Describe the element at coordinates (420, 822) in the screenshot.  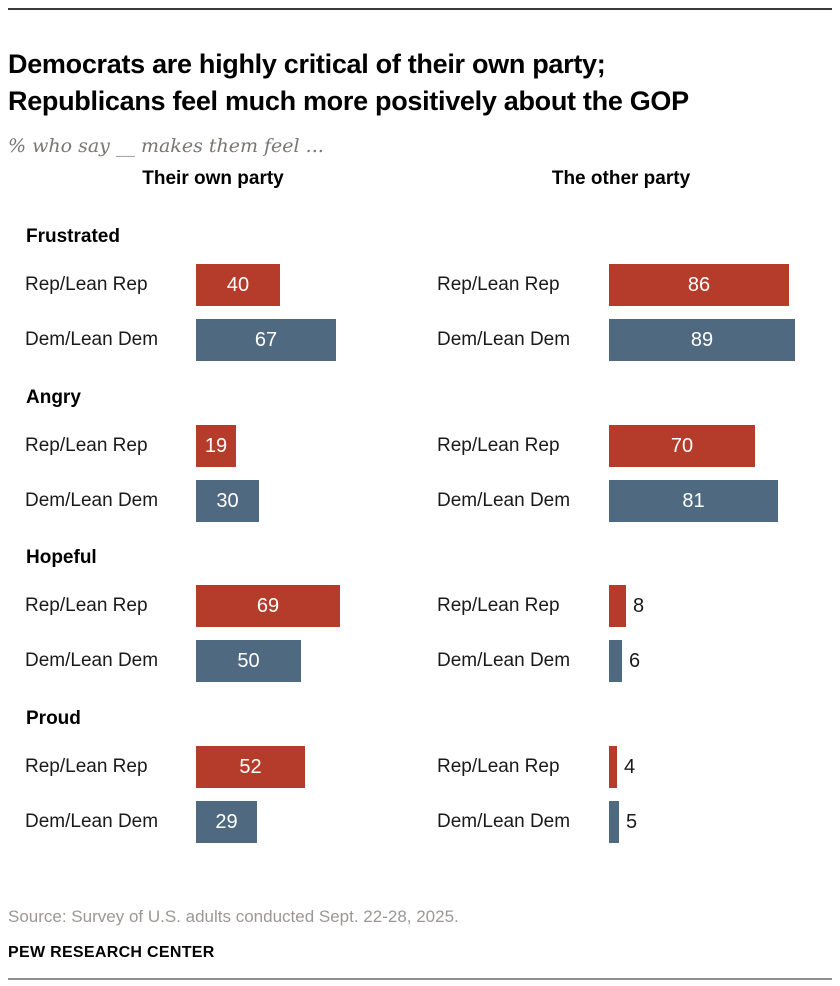
I see `bar-row-dem: Dem/Lean Dem 29 Dem/Lean Dem 5` at that location.